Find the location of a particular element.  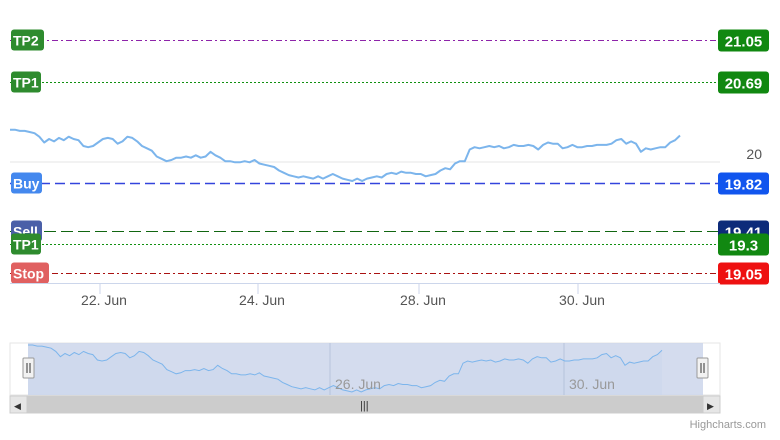

x-tick-label: 28. Jun is located at coordinates (423, 300).